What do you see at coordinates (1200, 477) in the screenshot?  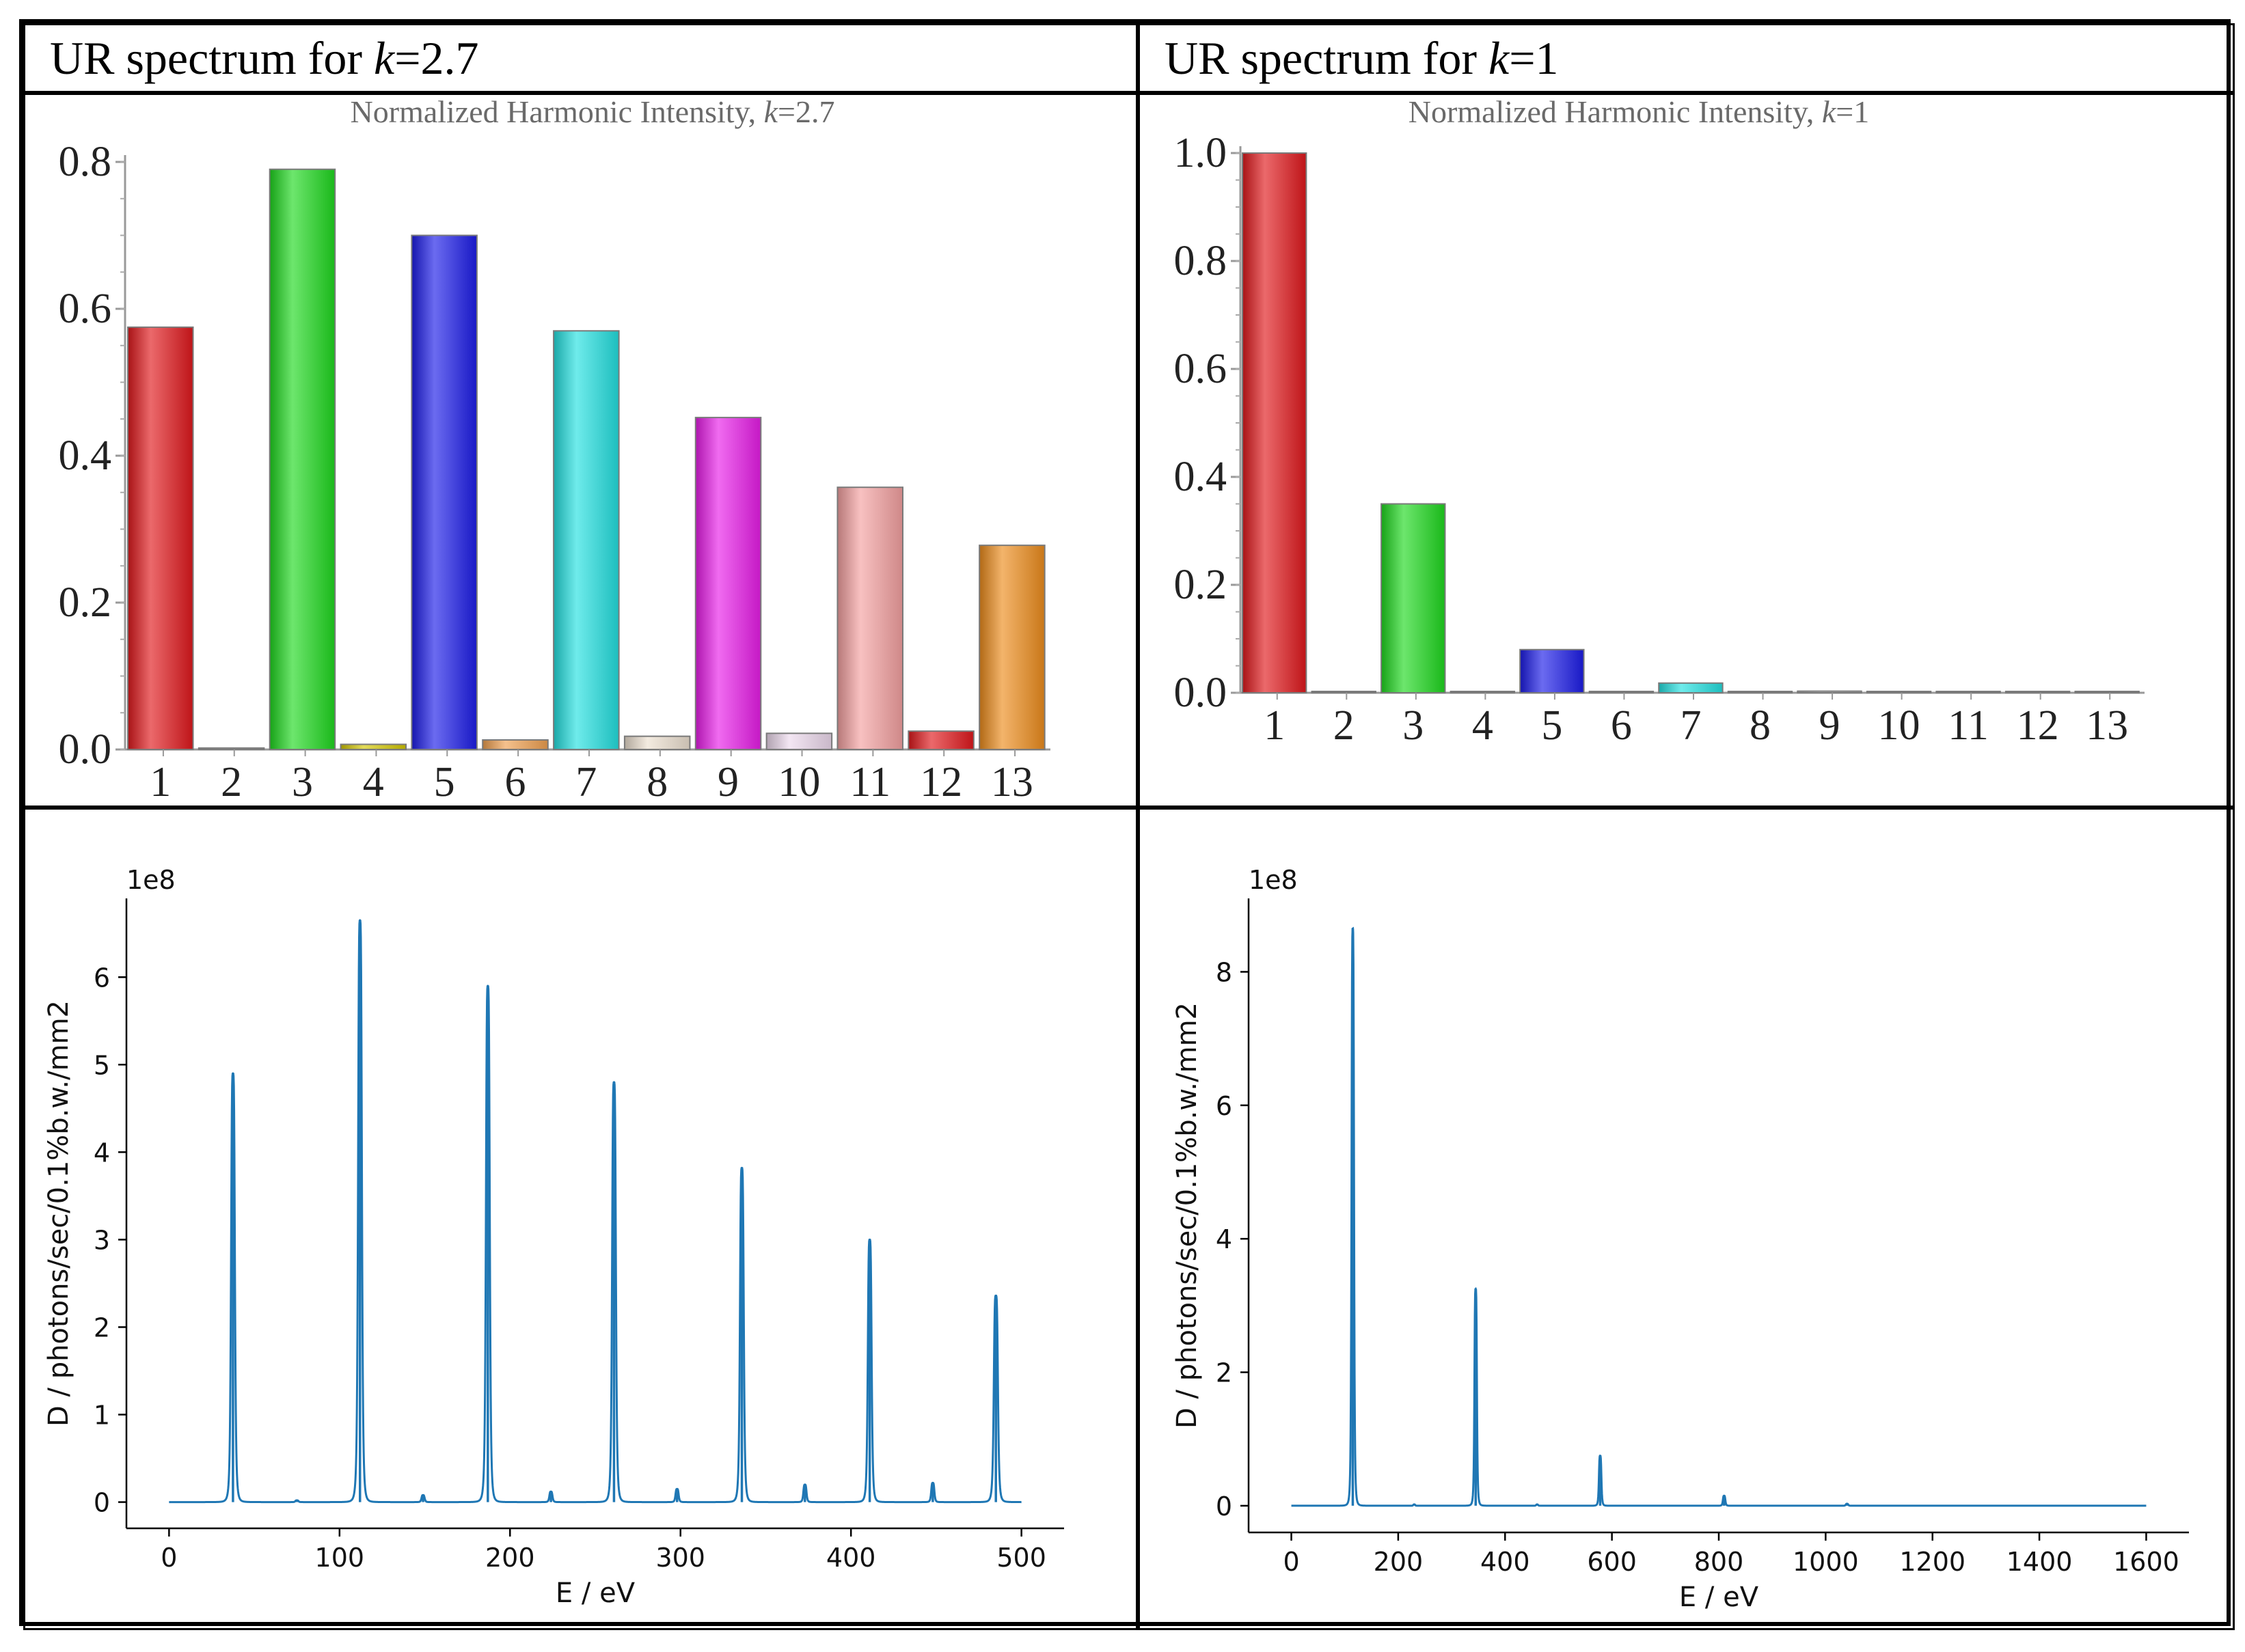 I see `y-tick-label: 0.4` at bounding box center [1200, 477].